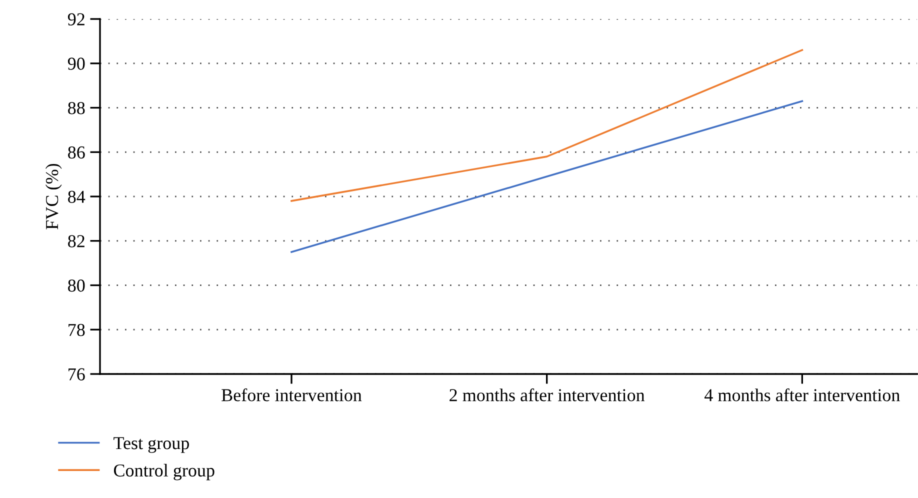  Describe the element at coordinates (76, 286) in the screenshot. I see `y-tick-label: 80` at that location.